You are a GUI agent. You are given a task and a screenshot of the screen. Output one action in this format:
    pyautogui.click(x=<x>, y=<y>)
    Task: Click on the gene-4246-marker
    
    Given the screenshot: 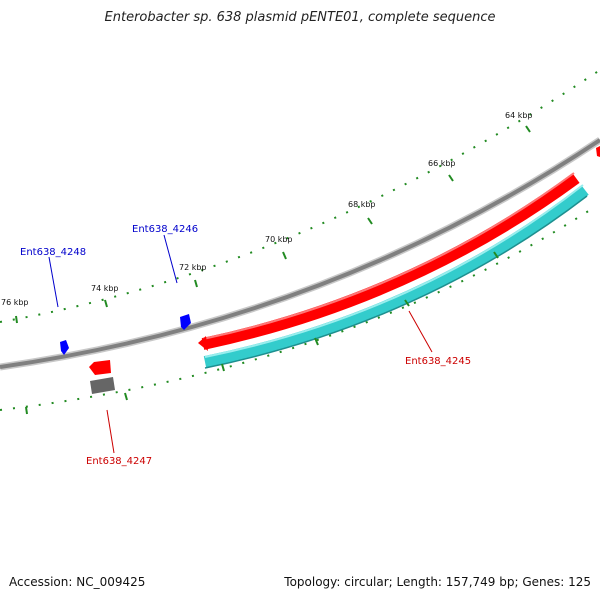 What is the action you would take?
    pyautogui.click(x=185, y=322)
    